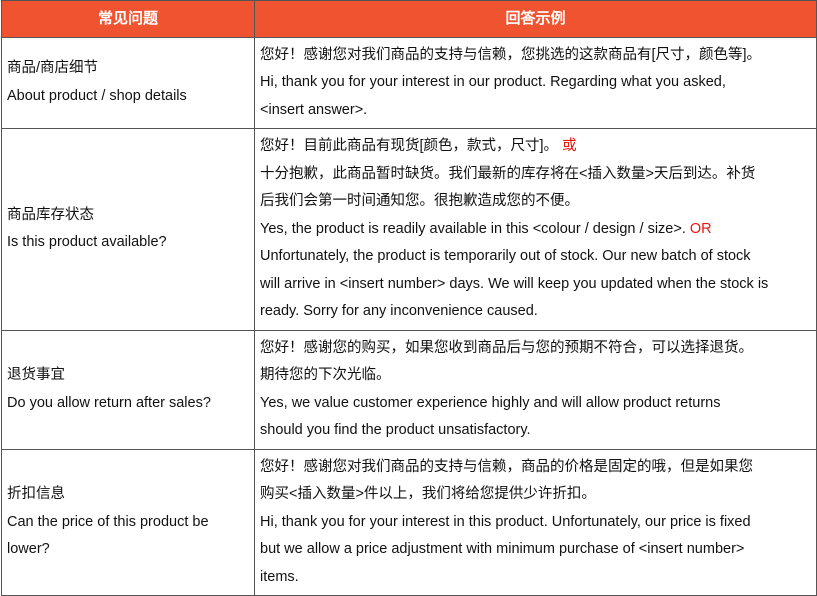 The image size is (817, 596). What do you see at coordinates (536, 111) in the screenshot?
I see `answer-line: <insert answer>.` at bounding box center [536, 111].